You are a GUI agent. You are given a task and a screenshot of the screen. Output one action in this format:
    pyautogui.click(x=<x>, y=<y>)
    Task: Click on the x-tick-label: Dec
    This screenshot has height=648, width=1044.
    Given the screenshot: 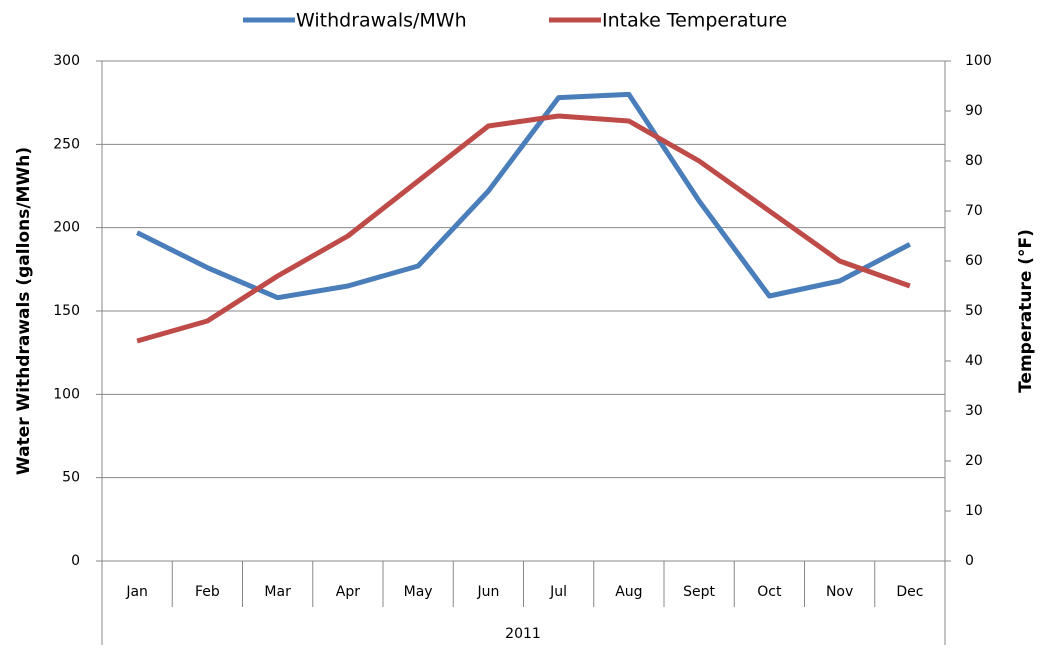 What is the action you would take?
    pyautogui.click(x=909, y=592)
    